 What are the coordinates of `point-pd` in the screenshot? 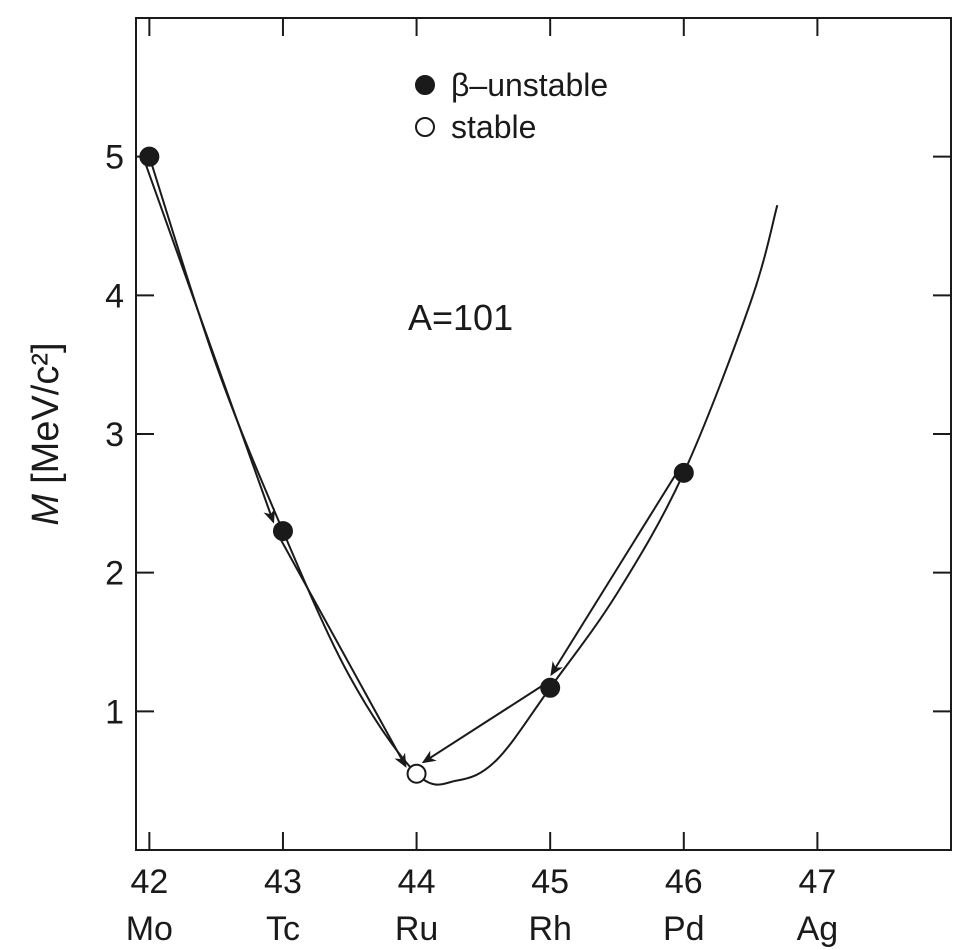 It's located at (683, 472).